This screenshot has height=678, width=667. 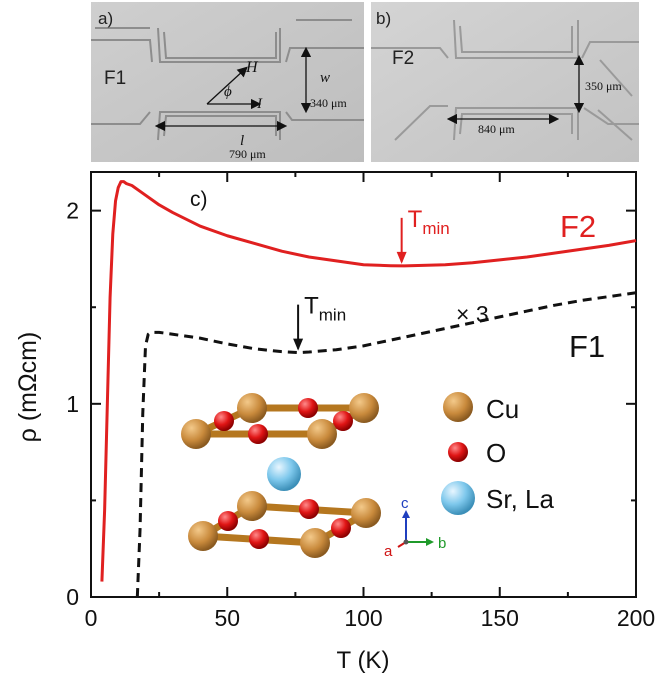 What do you see at coordinates (578, 226) in the screenshot?
I see `series-label-f2: F2` at bounding box center [578, 226].